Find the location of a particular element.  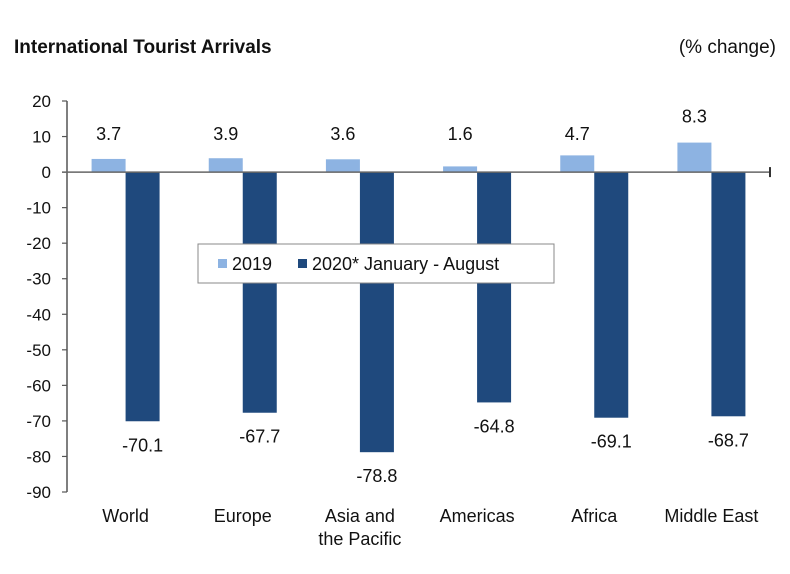

y-tick-label: -20 is located at coordinates (38, 243).